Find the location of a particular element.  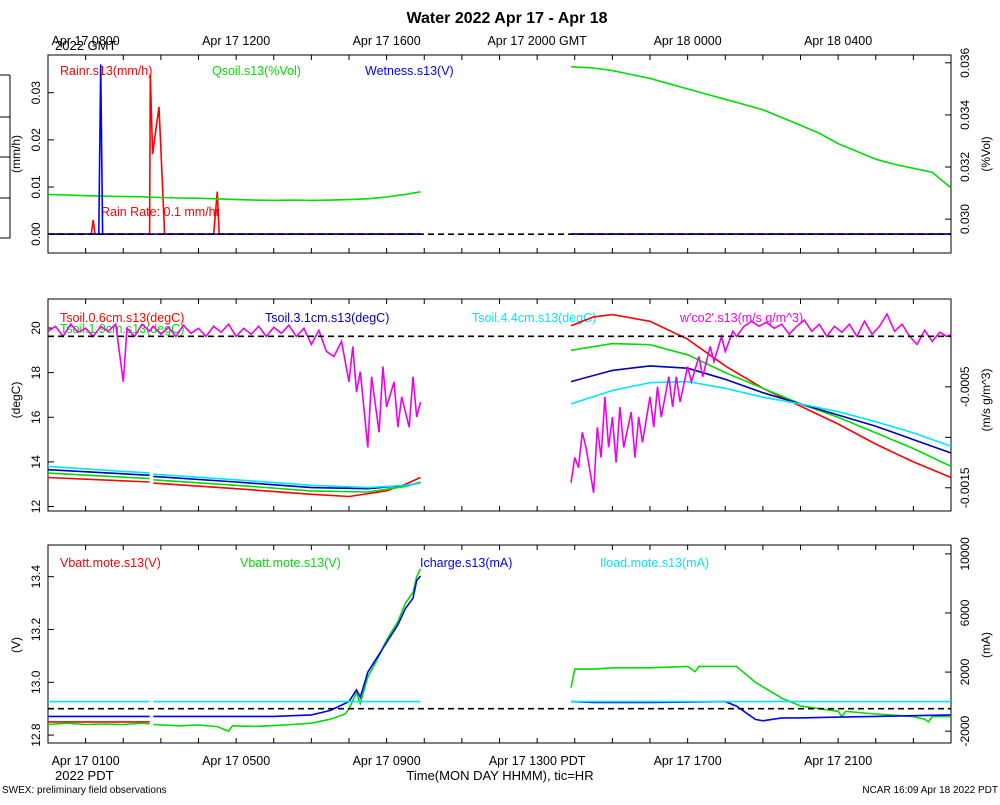

y-tick-label-left: 18 is located at coordinates (36, 373).